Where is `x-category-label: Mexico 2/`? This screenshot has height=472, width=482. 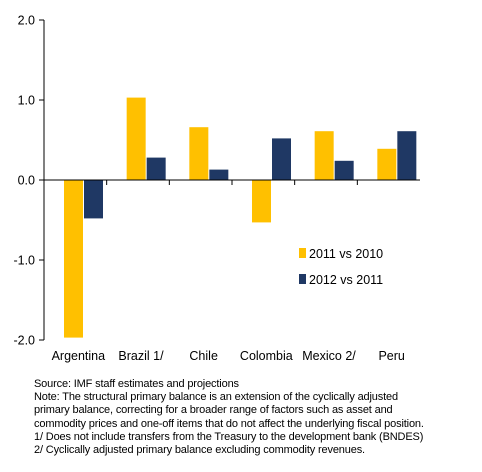 x-category-label: Mexico 2/ is located at coordinates (329, 356).